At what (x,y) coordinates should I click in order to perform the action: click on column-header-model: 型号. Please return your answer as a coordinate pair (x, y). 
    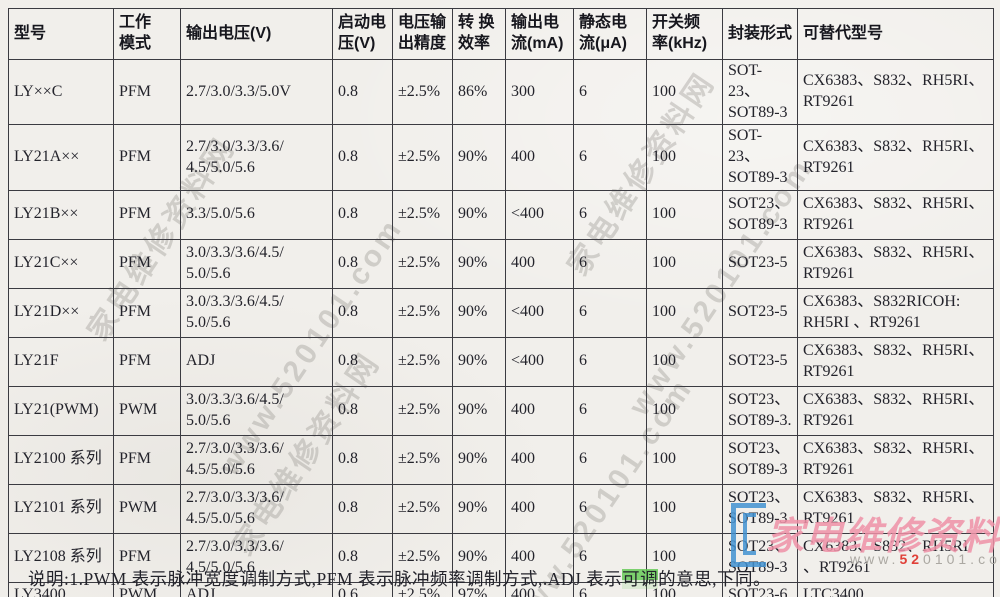
    Looking at the image, I should click on (61, 34).